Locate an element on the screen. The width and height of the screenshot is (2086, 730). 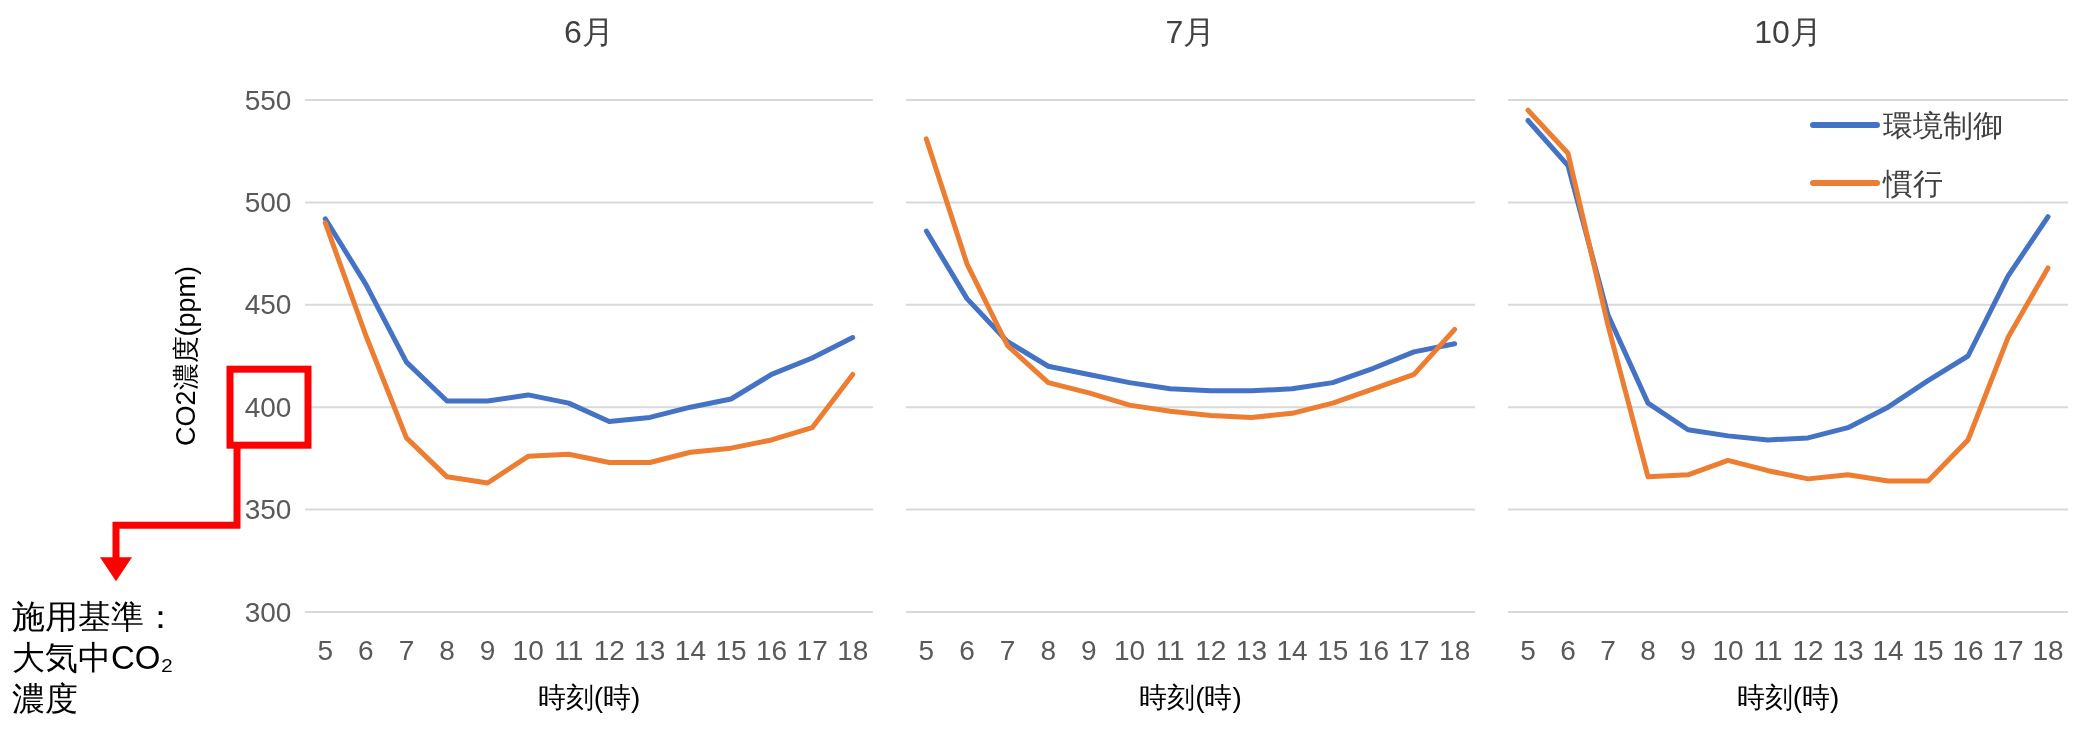
y-tick-label: 550 is located at coordinates (268, 100).